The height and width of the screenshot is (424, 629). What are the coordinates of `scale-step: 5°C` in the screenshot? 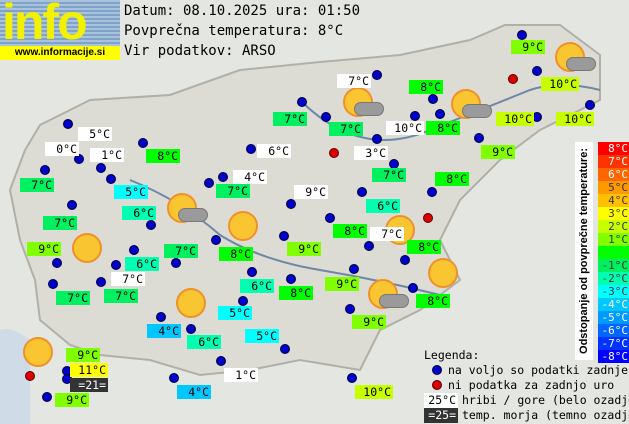 It's located at (613, 187).